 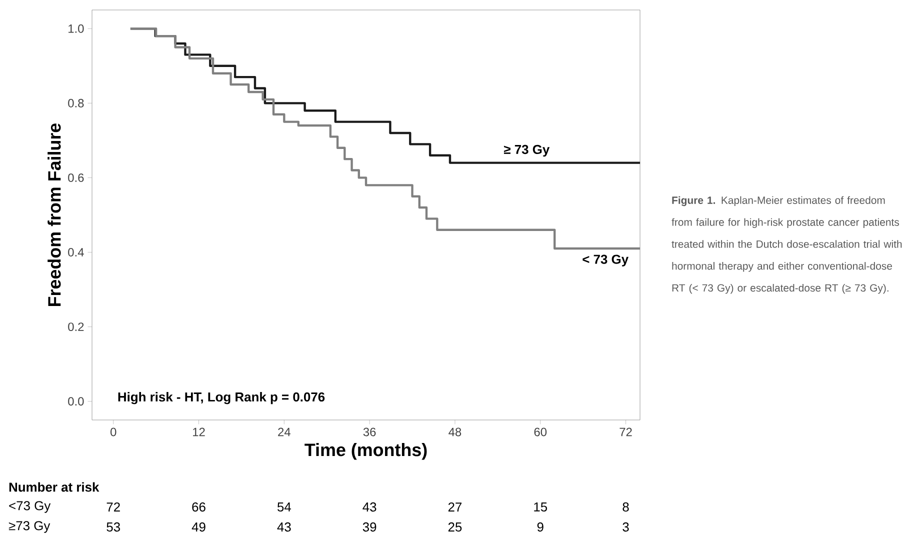 I want to click on series-label: ≥ 73 Gy, so click(x=527, y=150).